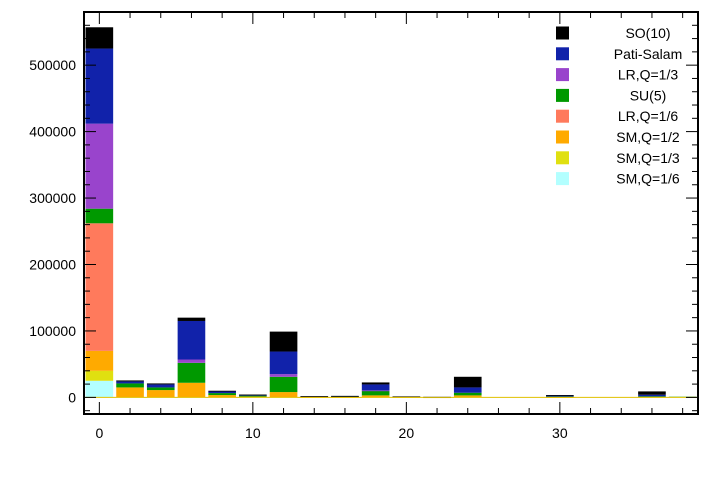  What do you see at coordinates (648, 179) in the screenshot?
I see `legend-label: SM,Q=1/6` at bounding box center [648, 179].